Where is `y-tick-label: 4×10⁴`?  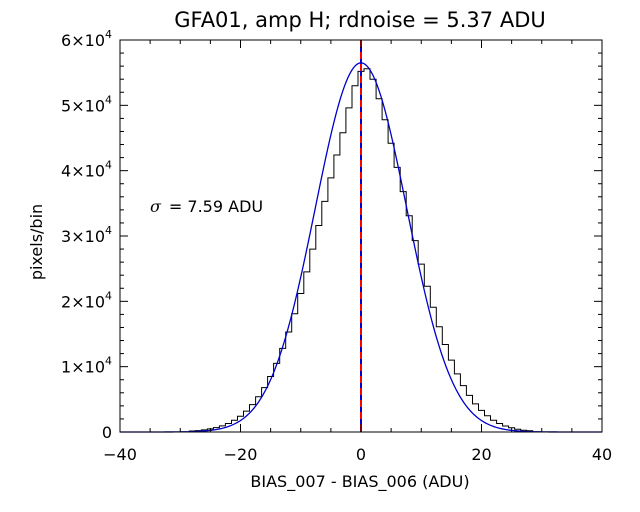 y-tick-label: 4×10⁴ is located at coordinates (86, 170).